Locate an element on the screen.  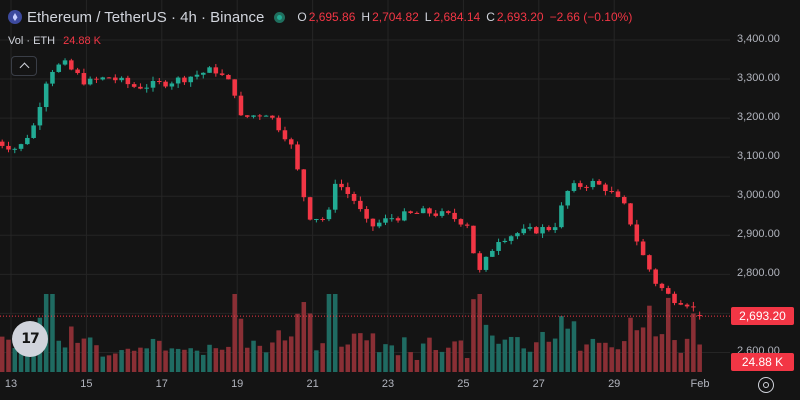
volume-tag: 24.88 K is located at coordinates (762, 362).